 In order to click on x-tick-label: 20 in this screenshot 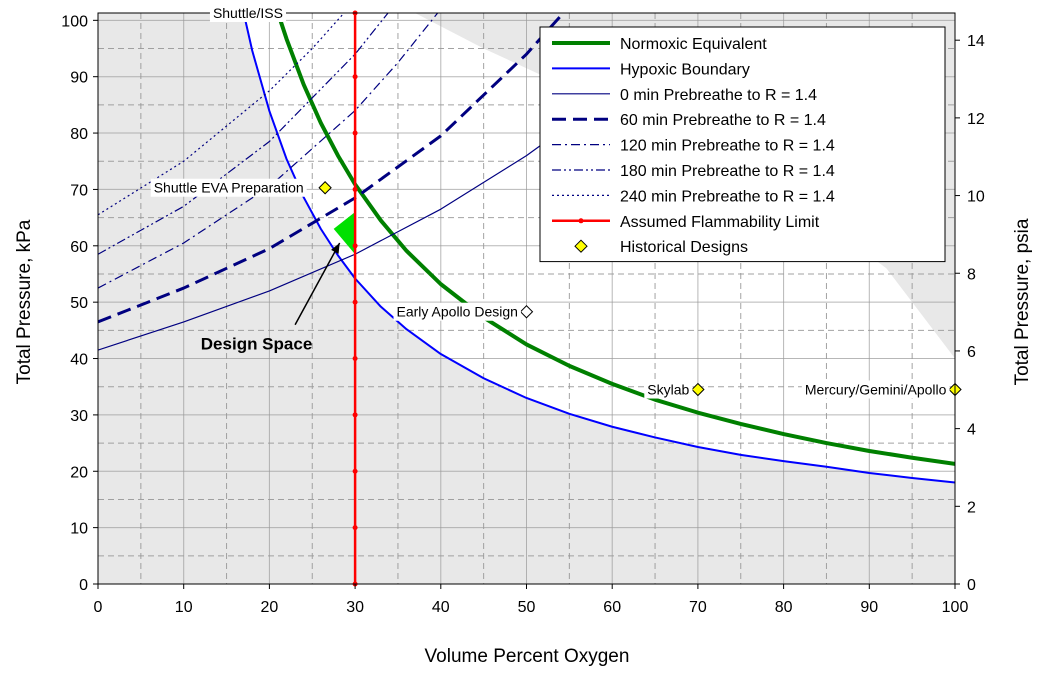, I will do `click(270, 607)`.